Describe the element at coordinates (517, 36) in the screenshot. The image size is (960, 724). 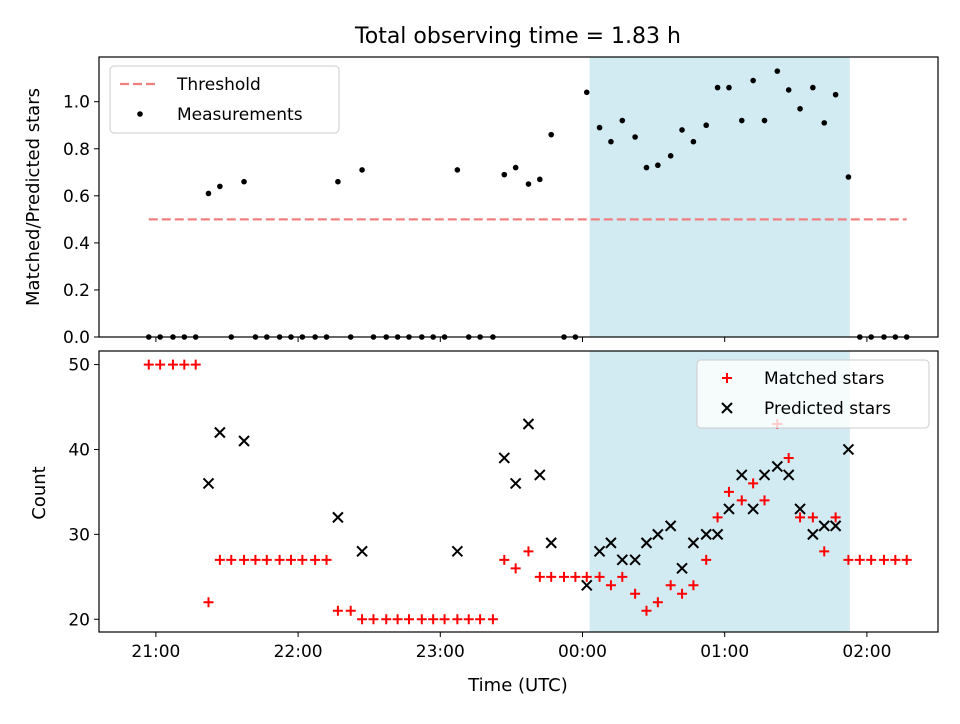
I see `chart-title: Total observing time = 1.83 h` at that location.